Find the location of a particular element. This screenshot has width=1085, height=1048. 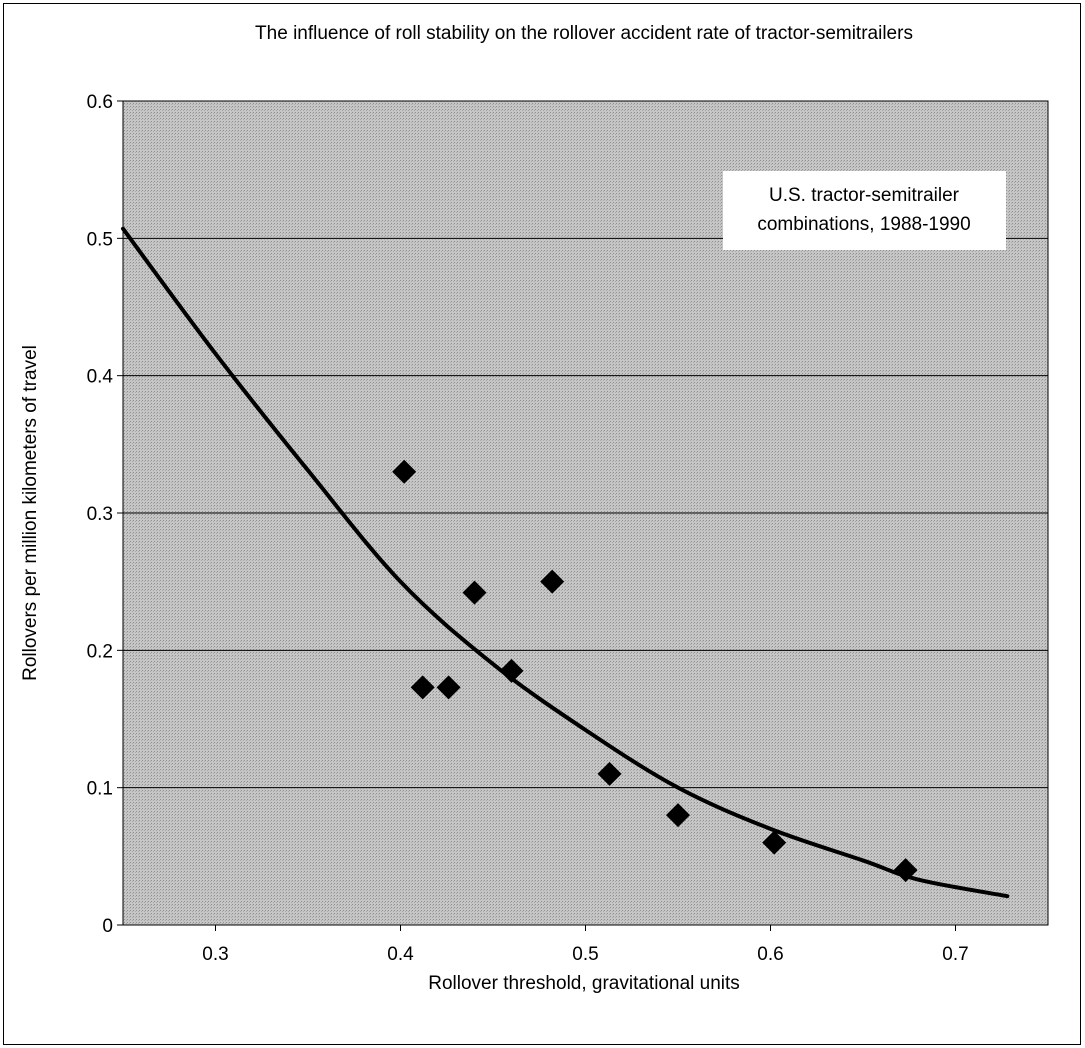

y-tick-label-5: 0.5 is located at coordinates (100, 239).